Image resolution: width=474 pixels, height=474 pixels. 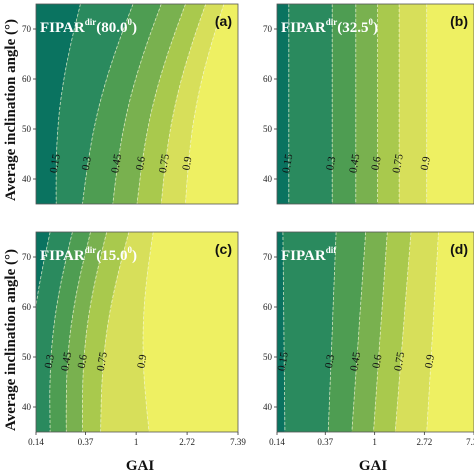 What do you see at coordinates (376, 163) in the screenshot?
I see `panel-b-contour-label-3: 0.6` at bounding box center [376, 163].